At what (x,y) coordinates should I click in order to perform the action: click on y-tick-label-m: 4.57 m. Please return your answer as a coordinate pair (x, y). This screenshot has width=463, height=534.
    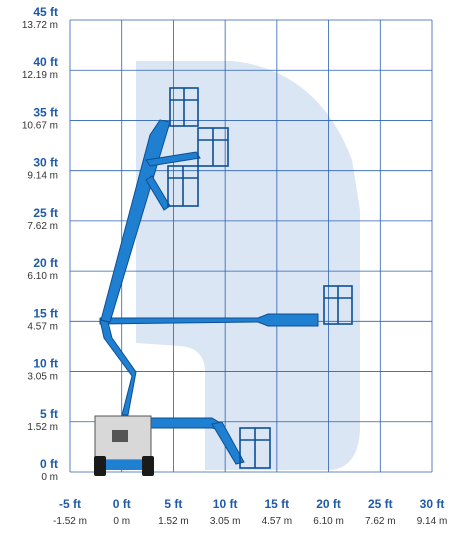
    Looking at the image, I should click on (42, 326).